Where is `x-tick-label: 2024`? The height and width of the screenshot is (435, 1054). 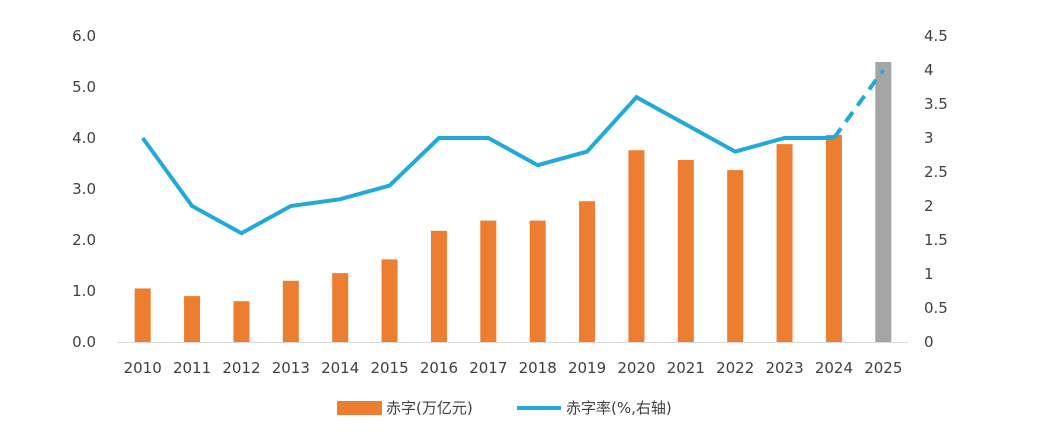 x-tick-label: 2024 is located at coordinates (834, 368).